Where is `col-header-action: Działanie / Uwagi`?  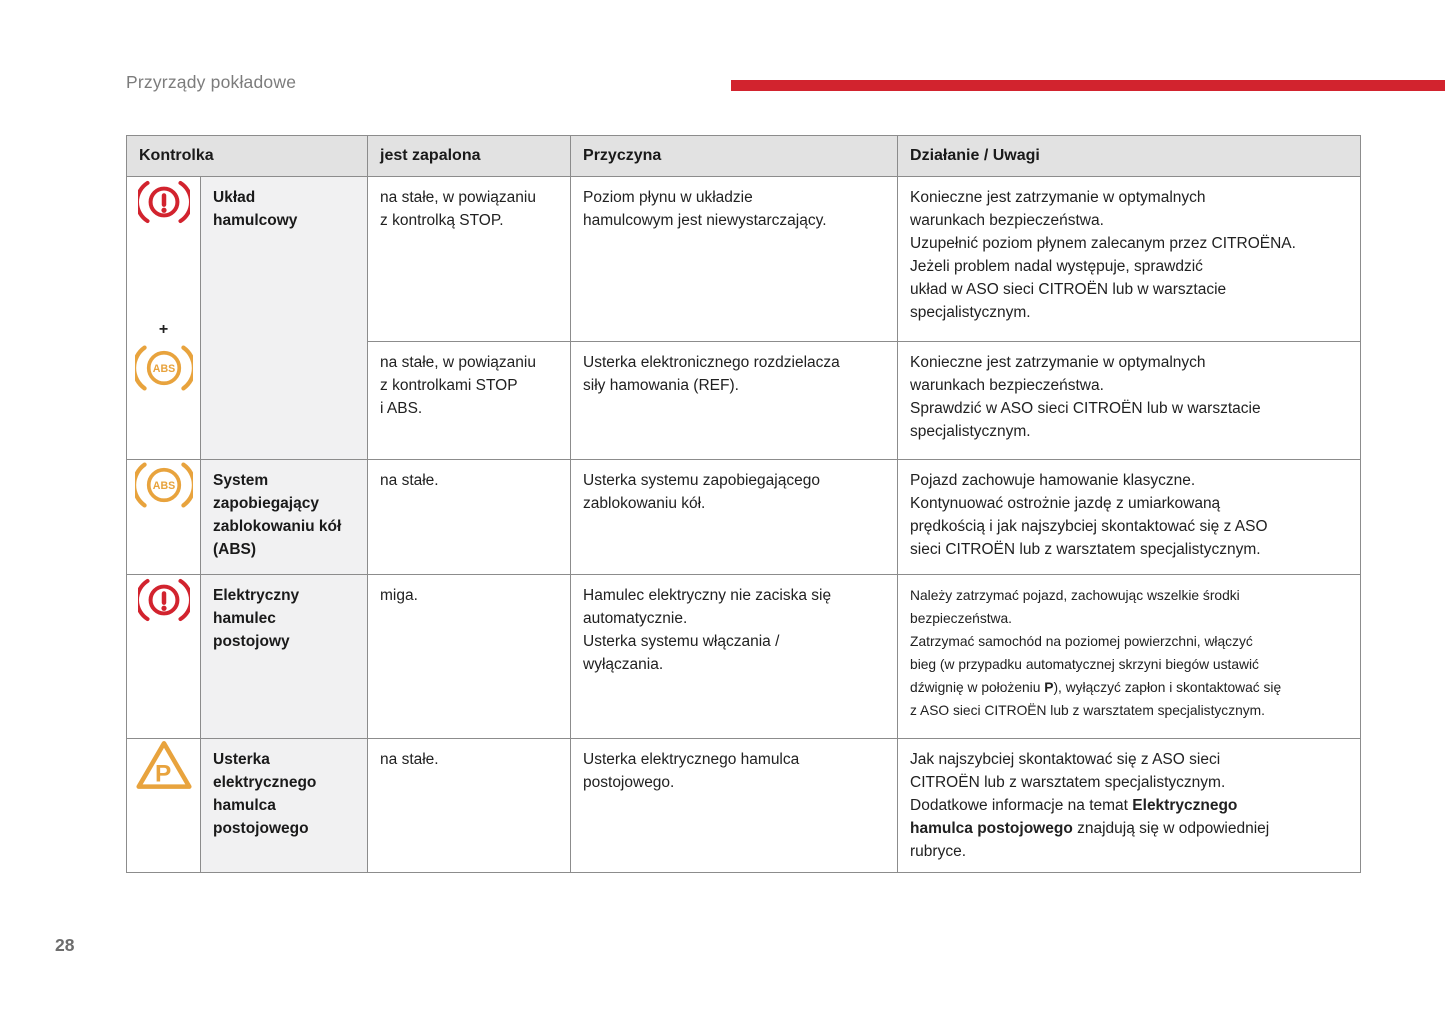
col-header-action: Działanie / Uwagi is located at coordinates (1129, 156).